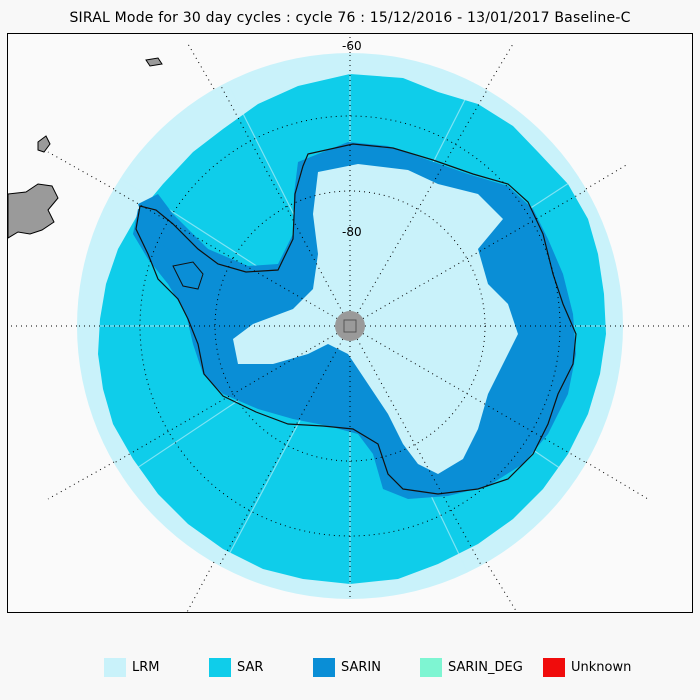 This screenshot has height=700, width=700. Describe the element at coordinates (485, 667) in the screenshot. I see `legend-label-sarin-deg: SARIN_DEG` at that location.